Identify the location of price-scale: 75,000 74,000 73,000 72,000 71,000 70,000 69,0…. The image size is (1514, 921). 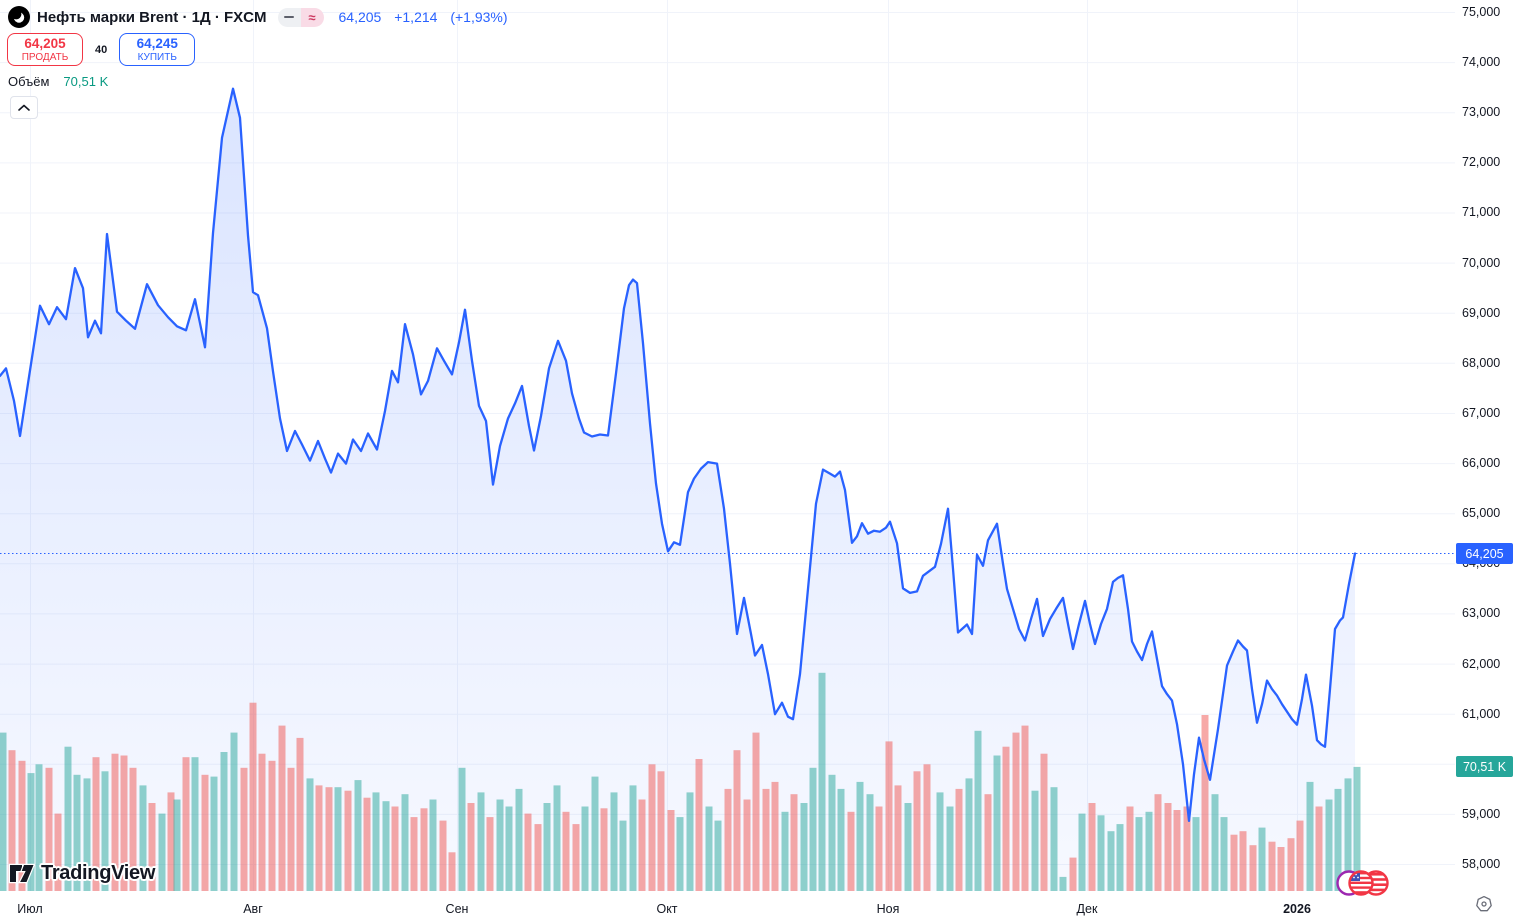
(1484, 448).